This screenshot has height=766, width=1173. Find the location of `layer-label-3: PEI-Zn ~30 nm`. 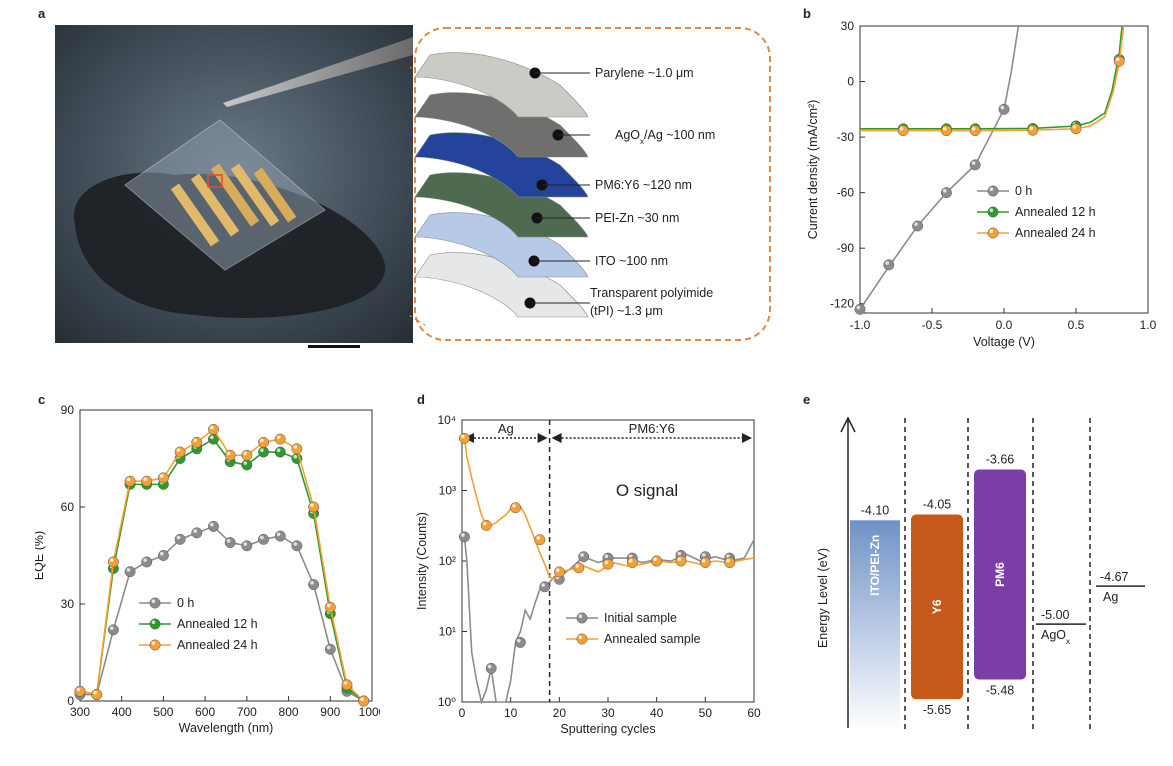

layer-label-3: PEI-Zn ~30 nm is located at coordinates (637, 218).